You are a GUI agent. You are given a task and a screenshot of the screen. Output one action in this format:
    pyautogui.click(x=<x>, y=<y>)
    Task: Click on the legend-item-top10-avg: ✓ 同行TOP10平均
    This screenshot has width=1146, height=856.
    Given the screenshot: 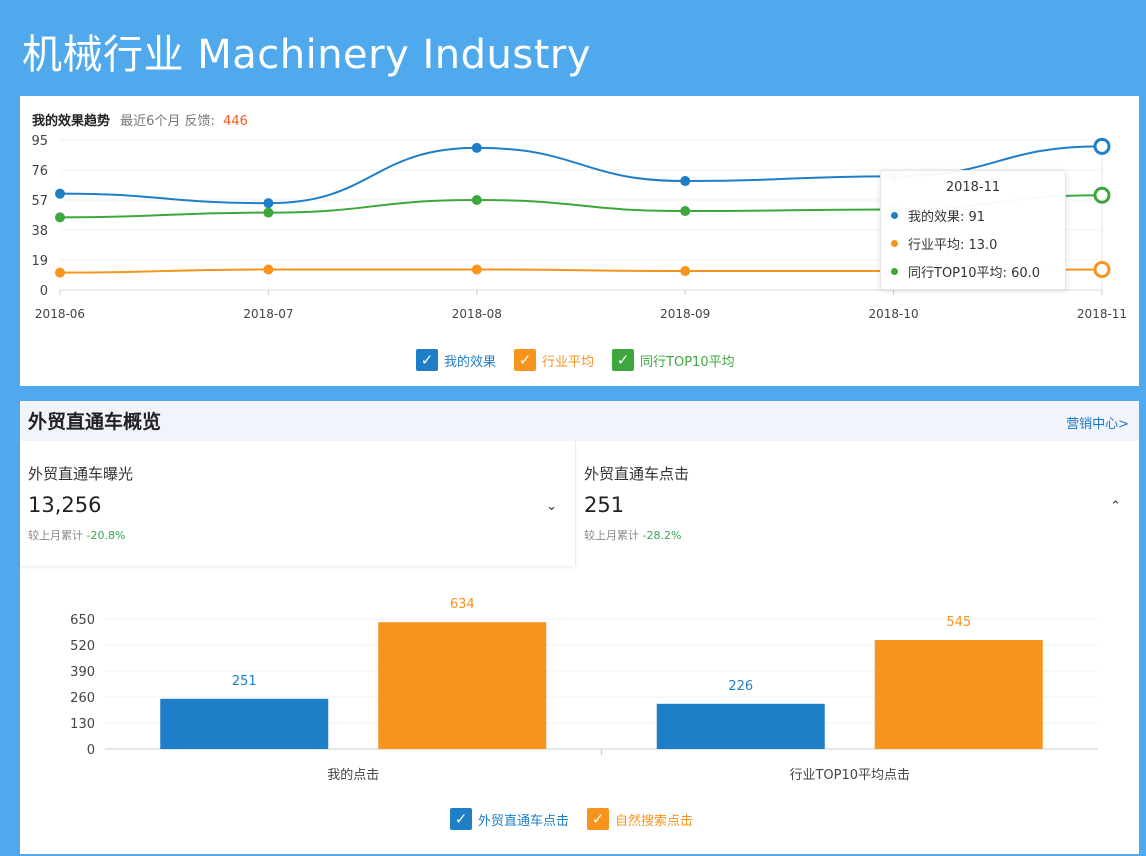 What is the action you would take?
    pyautogui.click(x=673, y=360)
    